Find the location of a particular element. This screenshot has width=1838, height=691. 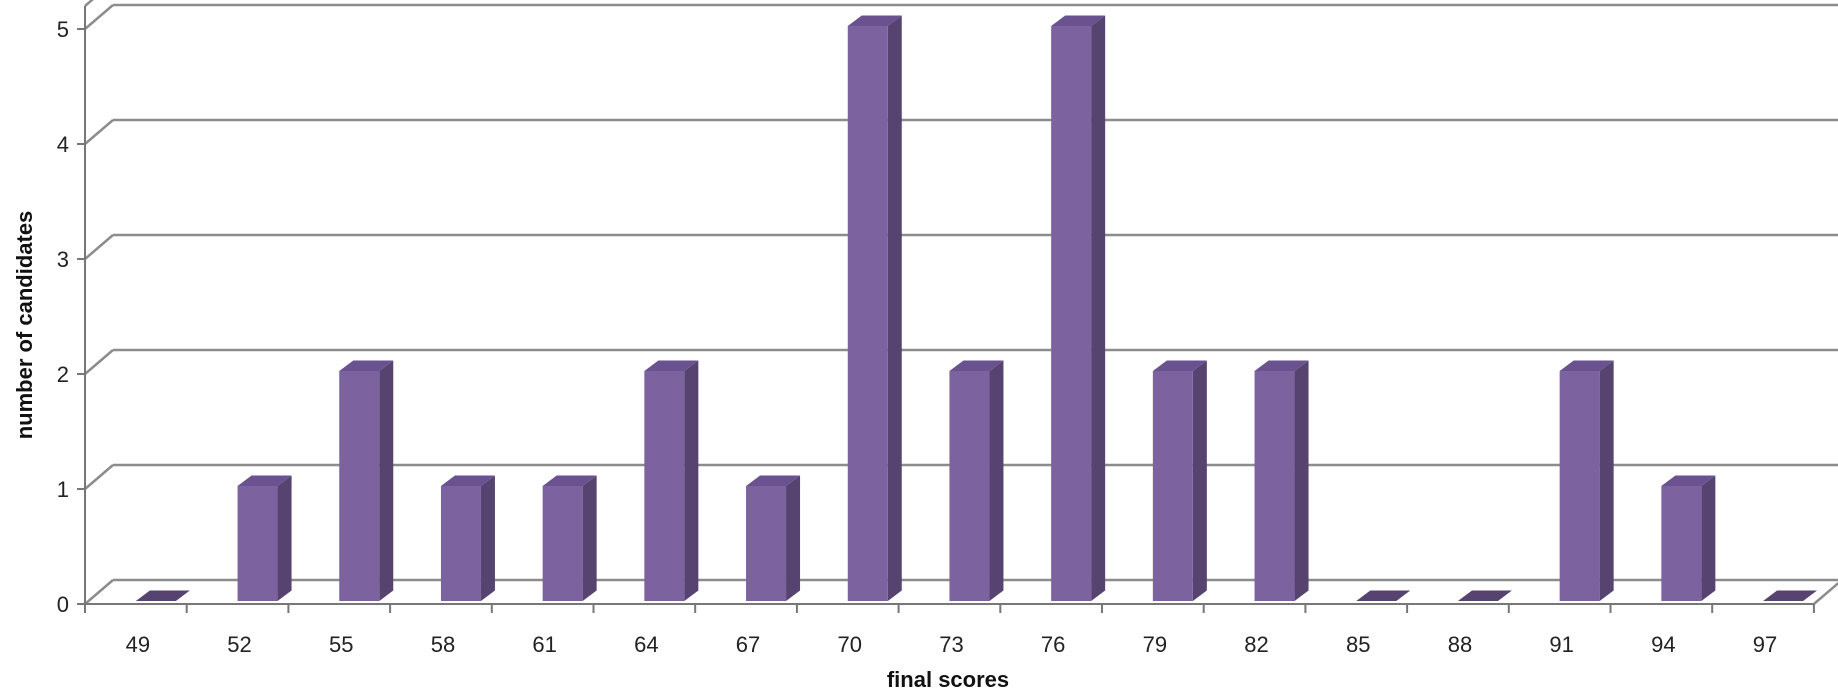

y-tick-label: 3 is located at coordinates (63, 259).